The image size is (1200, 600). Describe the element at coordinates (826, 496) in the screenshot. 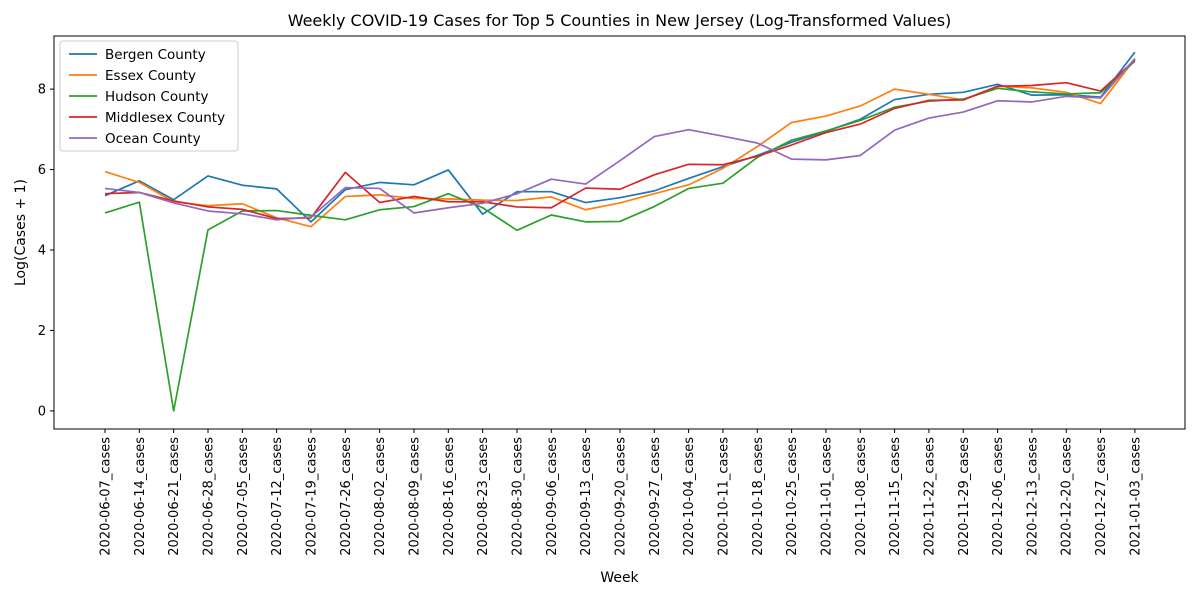

I see `x-tick-label: 2020-11-01_cases` at that location.